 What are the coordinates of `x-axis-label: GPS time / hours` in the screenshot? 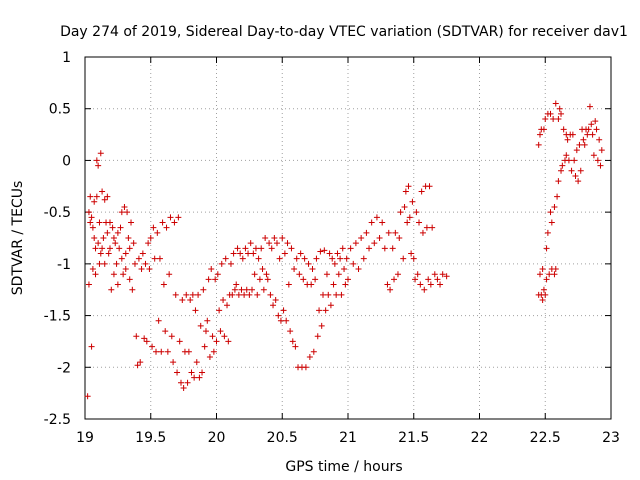 It's located at (343, 467).